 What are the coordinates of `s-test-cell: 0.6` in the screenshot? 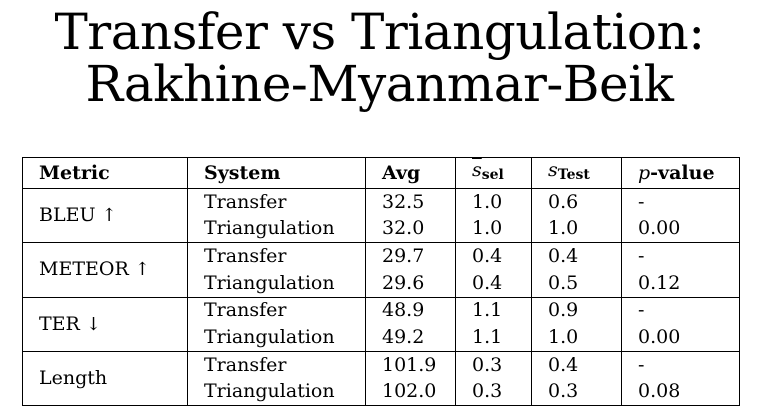 It's located at (576, 201).